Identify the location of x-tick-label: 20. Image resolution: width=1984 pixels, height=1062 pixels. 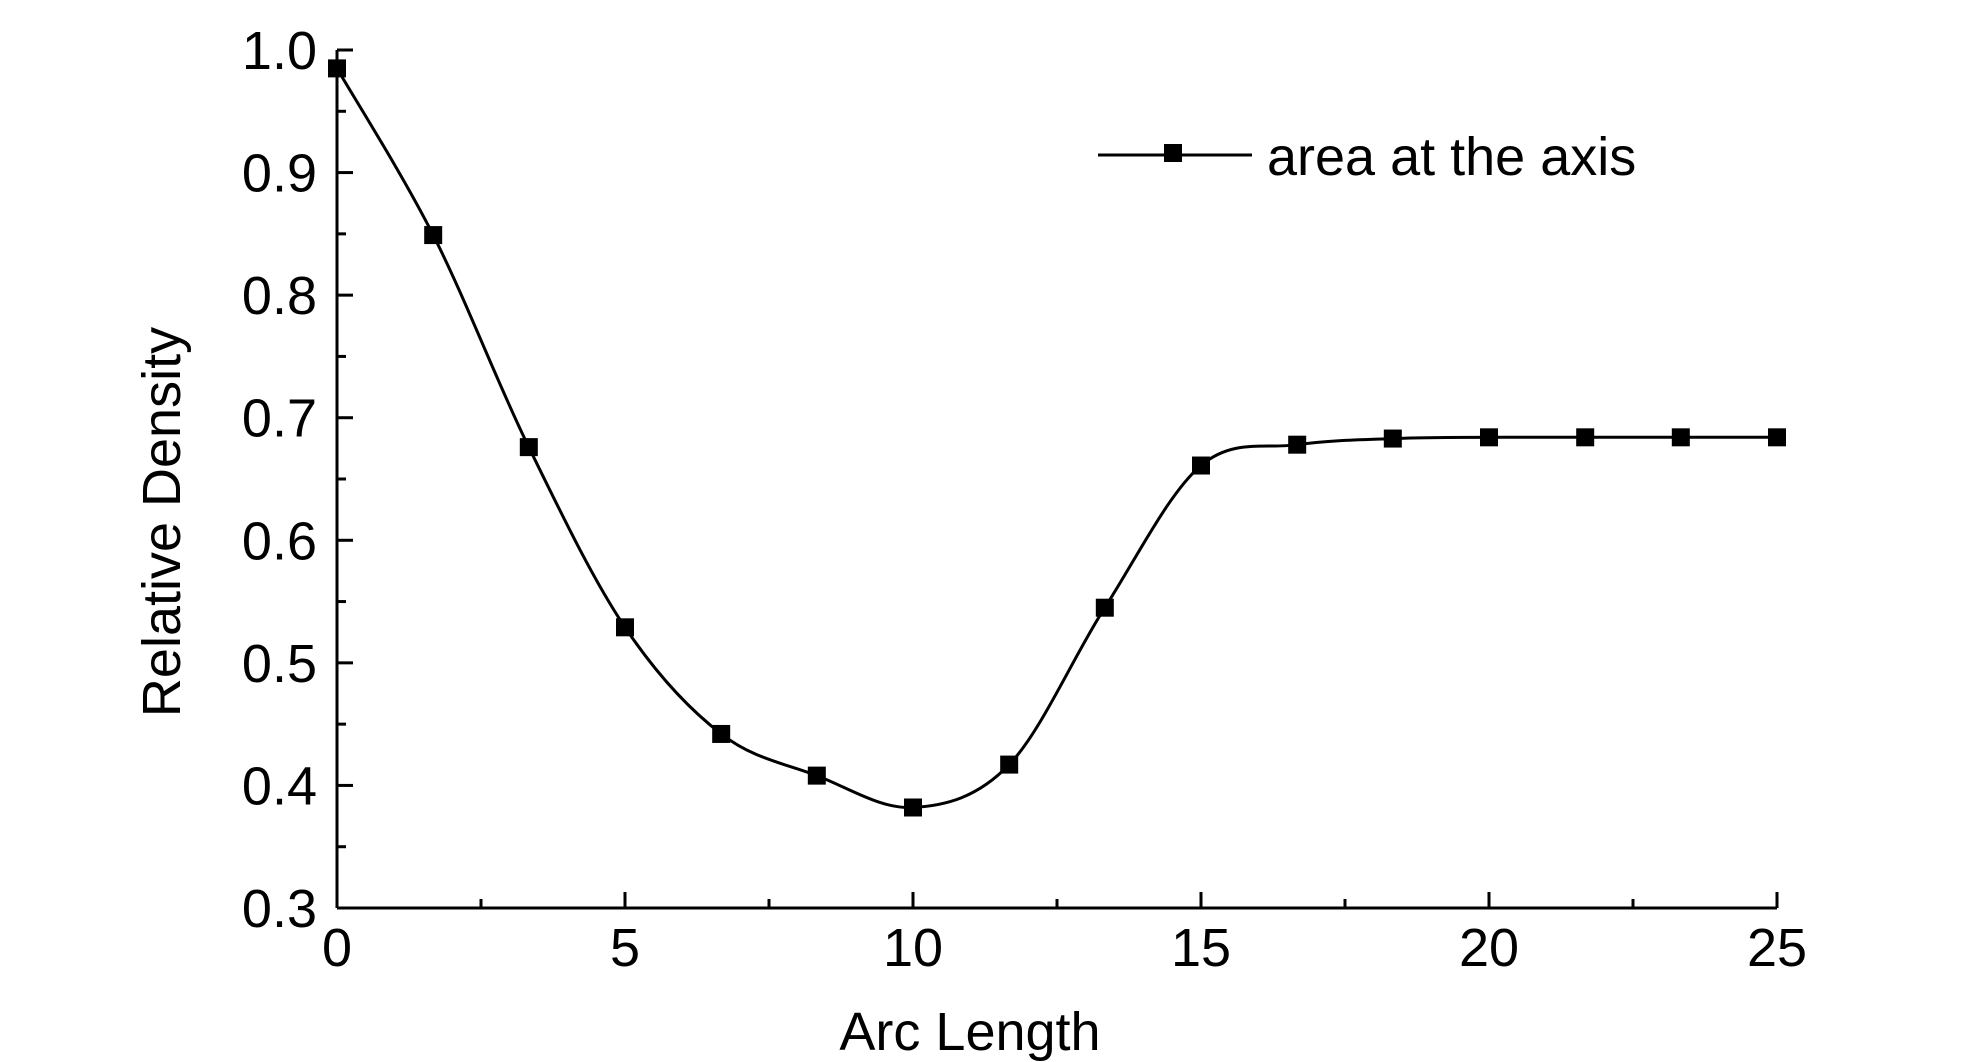
(1489, 948).